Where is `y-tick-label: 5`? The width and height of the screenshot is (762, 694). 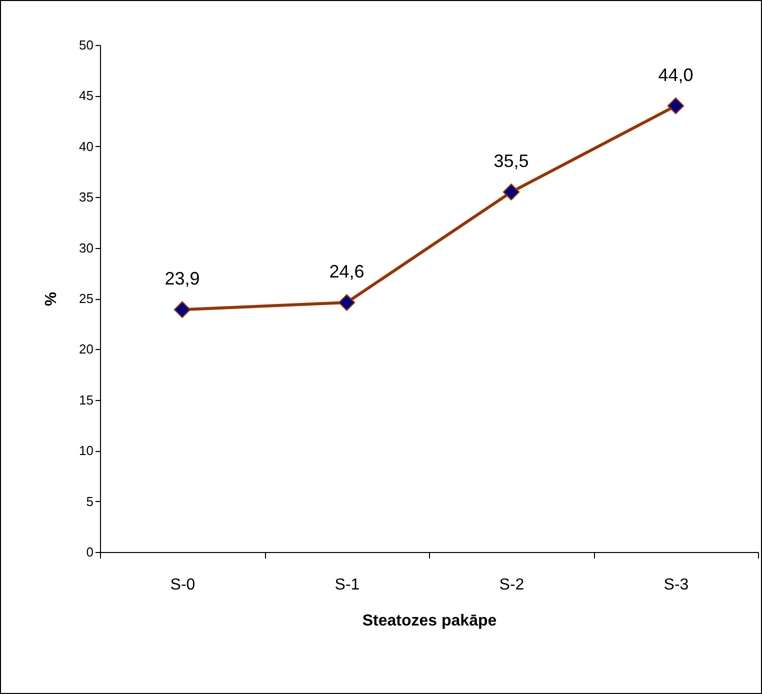 y-tick-label: 5 is located at coordinates (90, 501).